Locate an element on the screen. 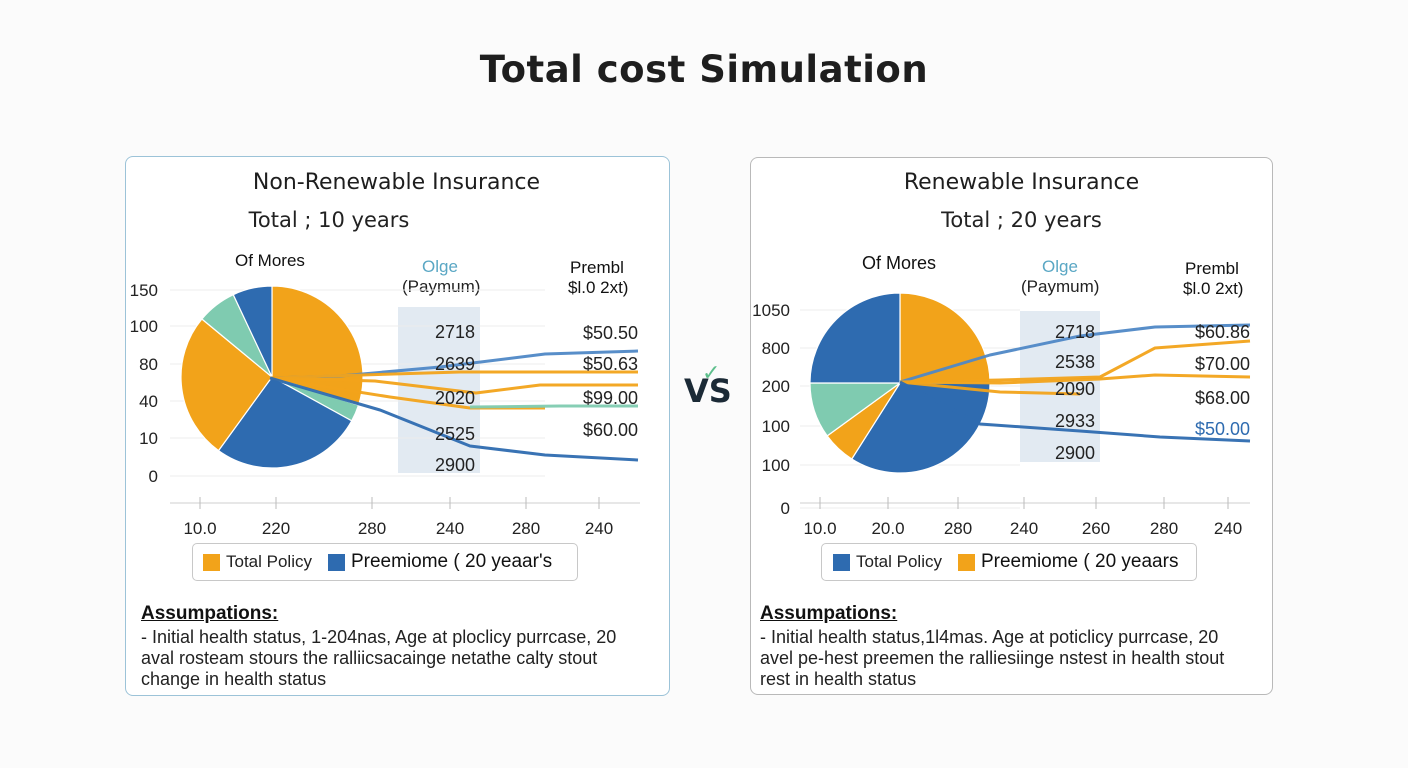  pie-slice-blue-left is located at coordinates (855, 338).